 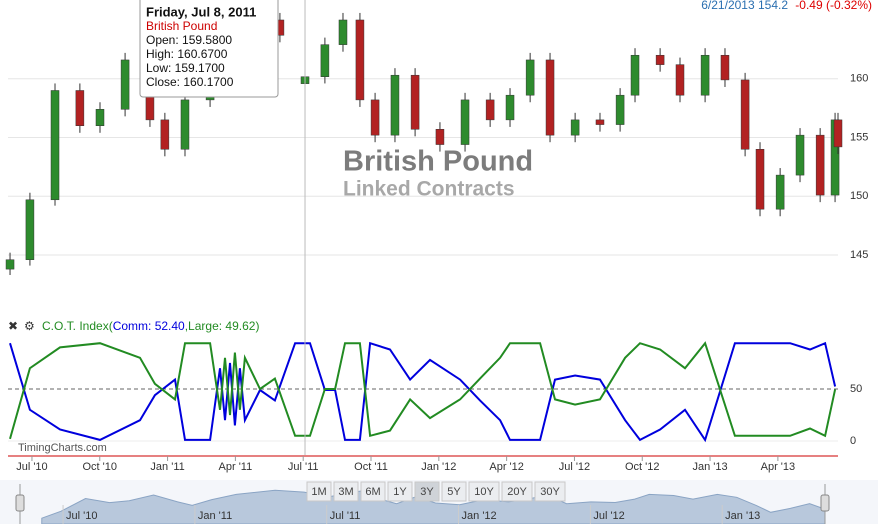 I want to click on y-tick-label: 50, so click(x=856, y=389).